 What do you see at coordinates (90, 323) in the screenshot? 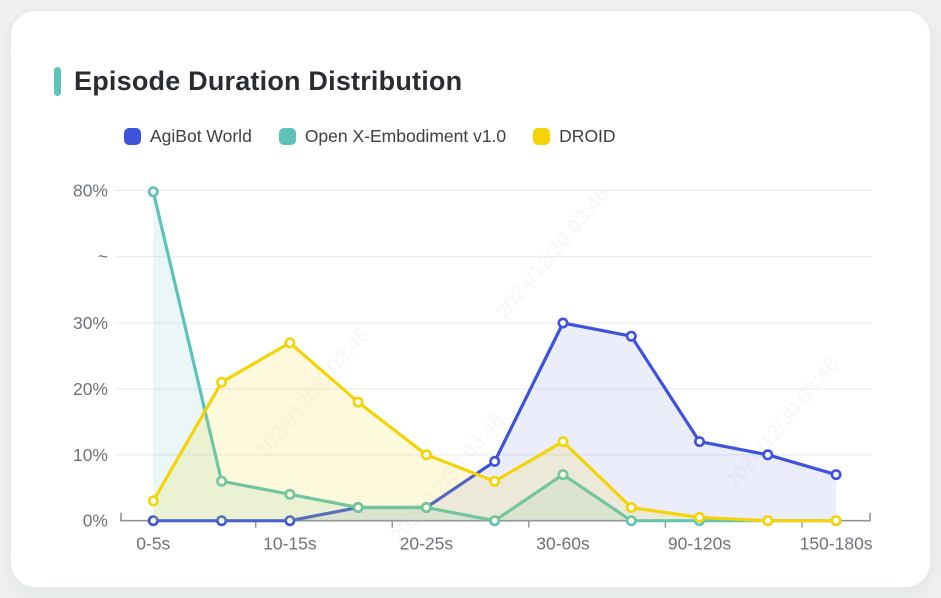
I see `y-axis-label: 30%` at bounding box center [90, 323].